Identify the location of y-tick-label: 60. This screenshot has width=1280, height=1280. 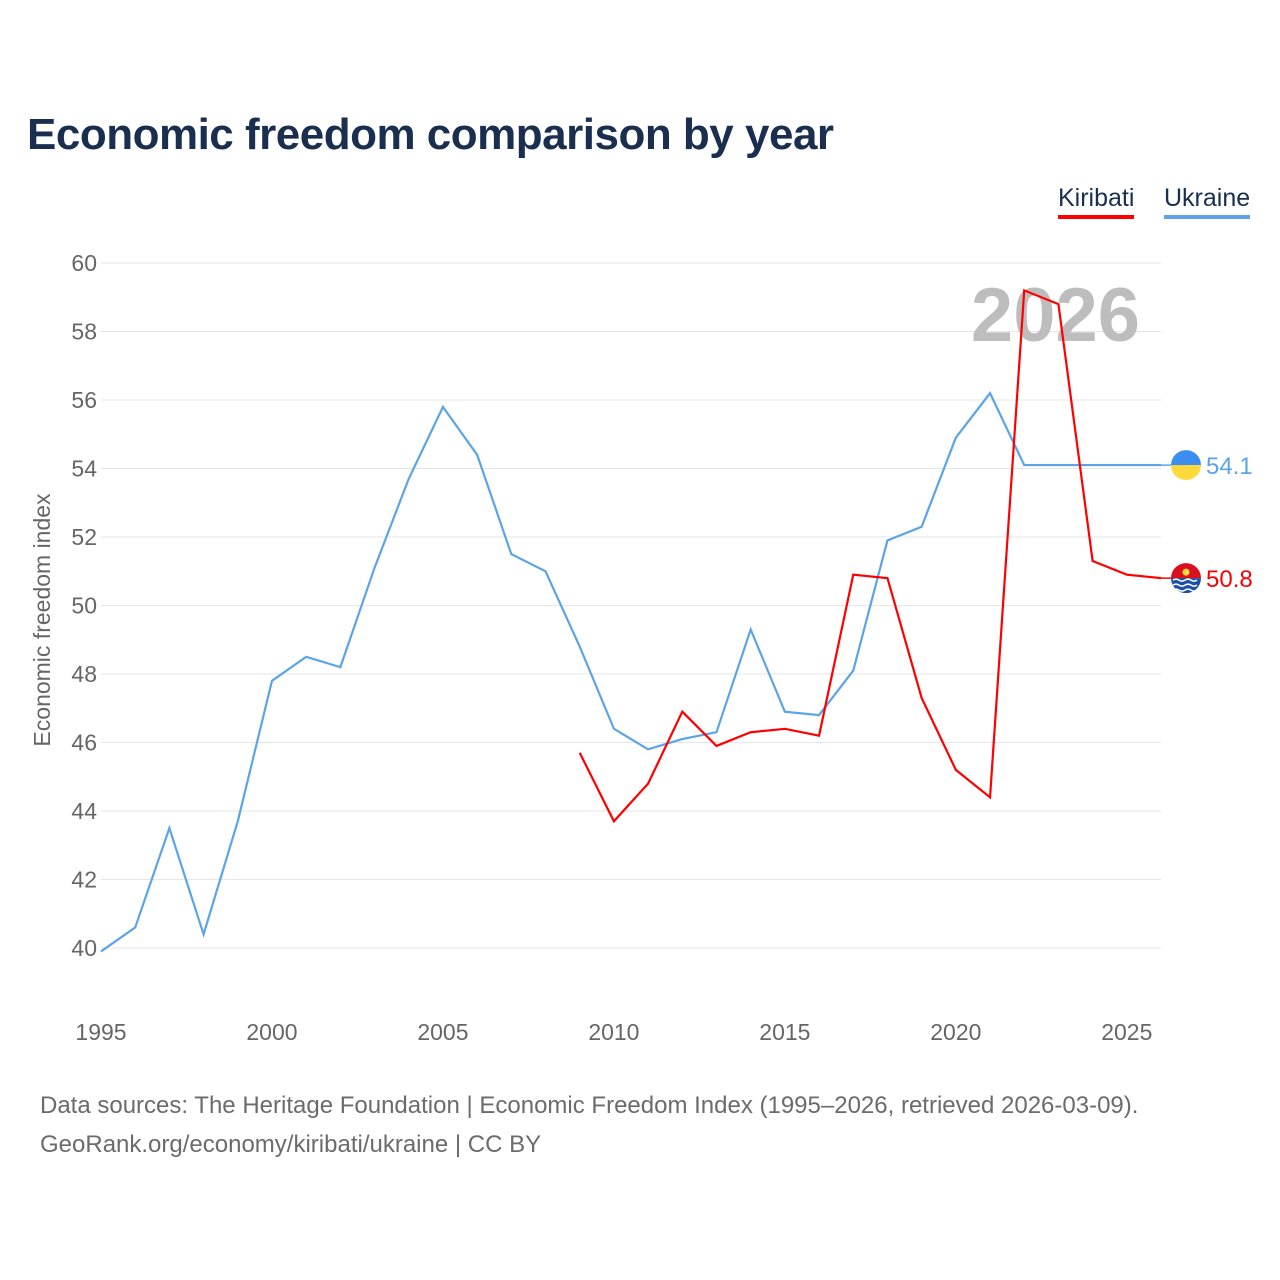
(84, 263).